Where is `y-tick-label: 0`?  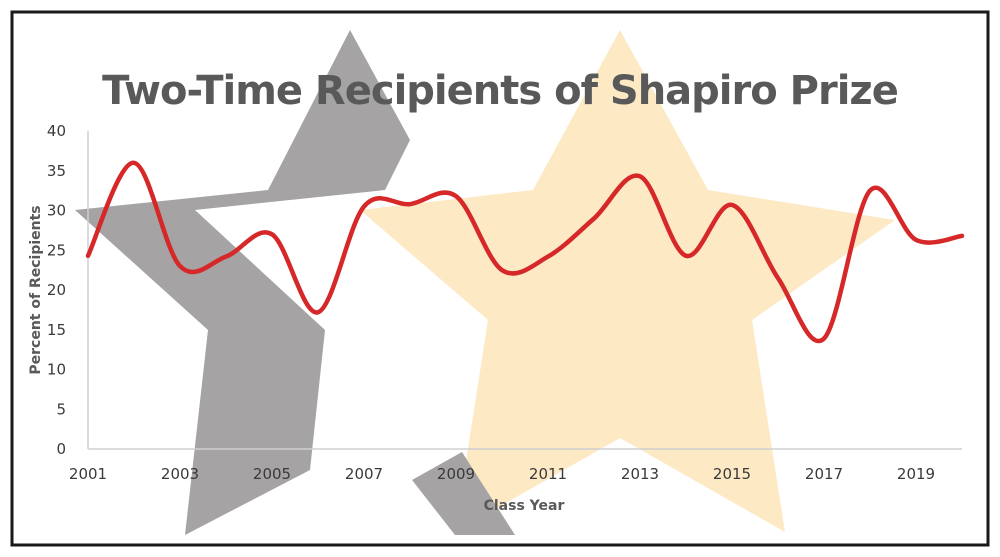 y-tick-label: 0 is located at coordinates (61, 449).